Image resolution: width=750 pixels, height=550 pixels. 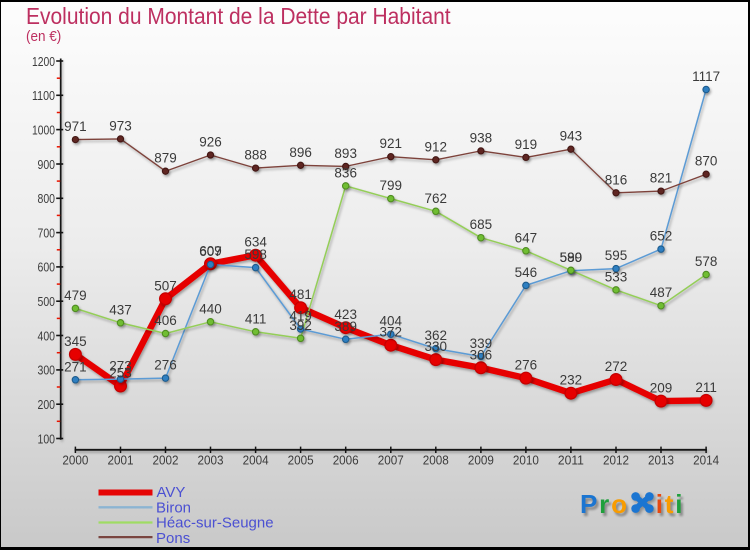 I want to click on svg-text: 816, so click(x=616, y=179).